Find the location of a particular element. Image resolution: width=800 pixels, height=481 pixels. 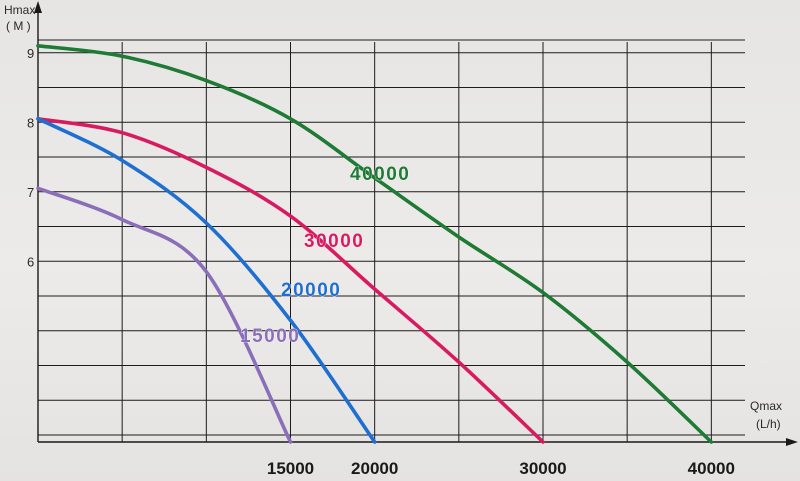

y-axis-title: Hmax is located at coordinates (19, 10).